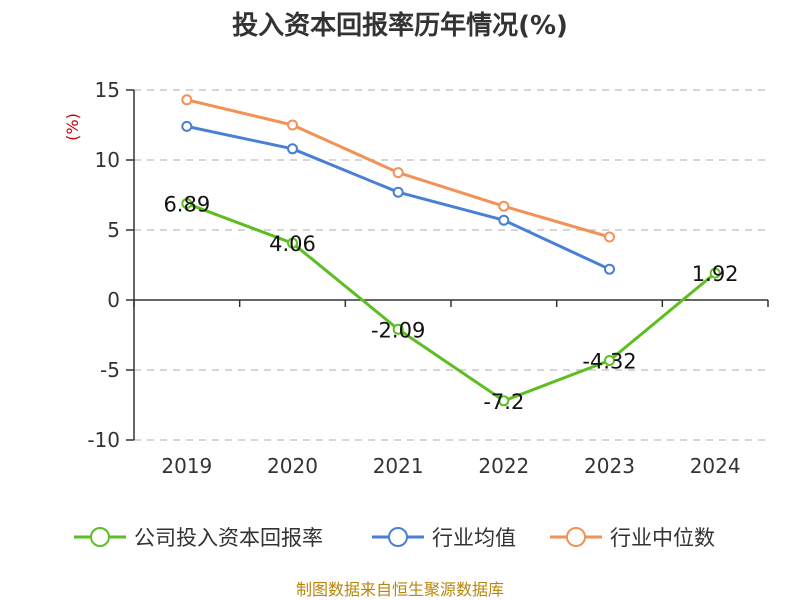 Image resolution: width=800 pixels, height=600 pixels. What do you see at coordinates (107, 90) in the screenshot?
I see `y-tick-label: 15` at bounding box center [107, 90].